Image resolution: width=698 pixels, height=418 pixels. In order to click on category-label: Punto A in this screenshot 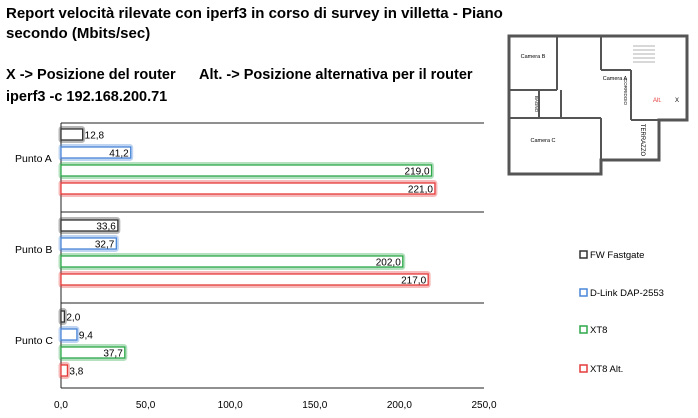, I will do `click(33, 159)`.